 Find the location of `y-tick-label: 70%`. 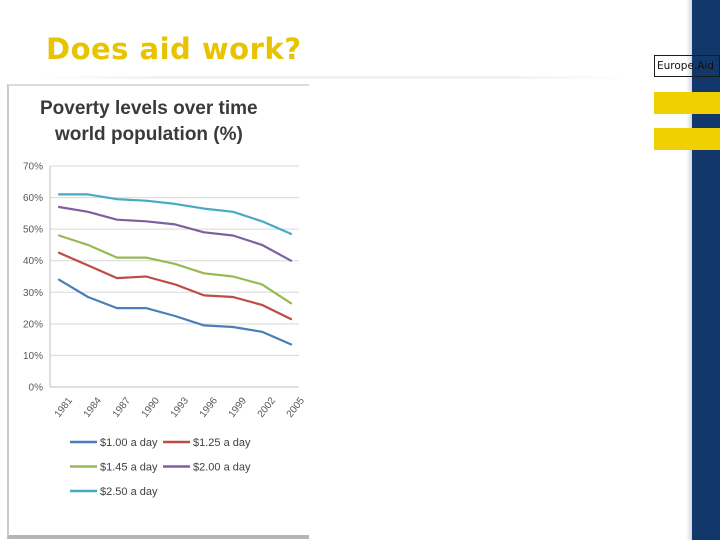

y-tick-label: 70% is located at coordinates (33, 167).